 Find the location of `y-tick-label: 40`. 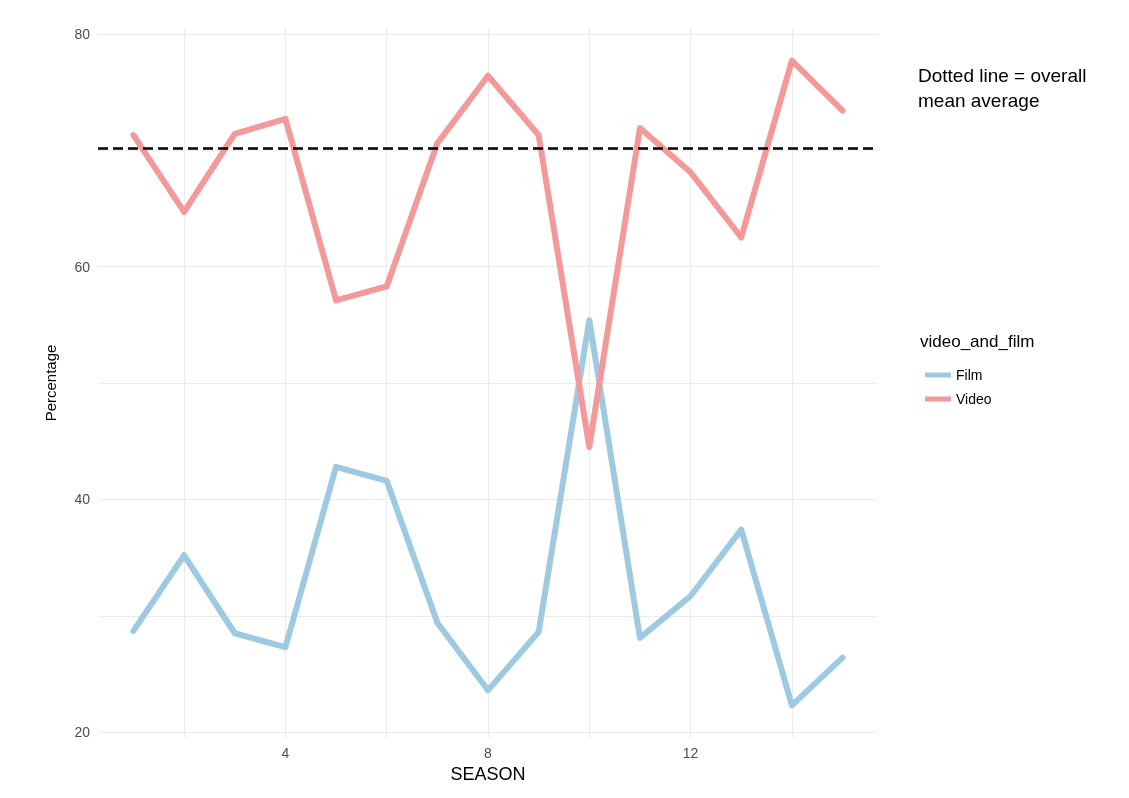

y-tick-label: 40 is located at coordinates (82, 499).